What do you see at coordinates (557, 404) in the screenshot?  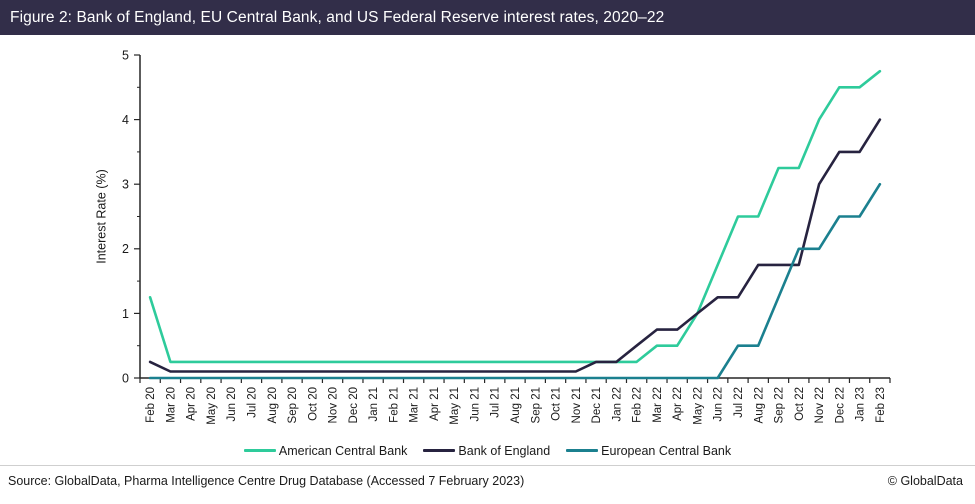 I see `x-axis-tick-label: Oct 21` at bounding box center [557, 404].